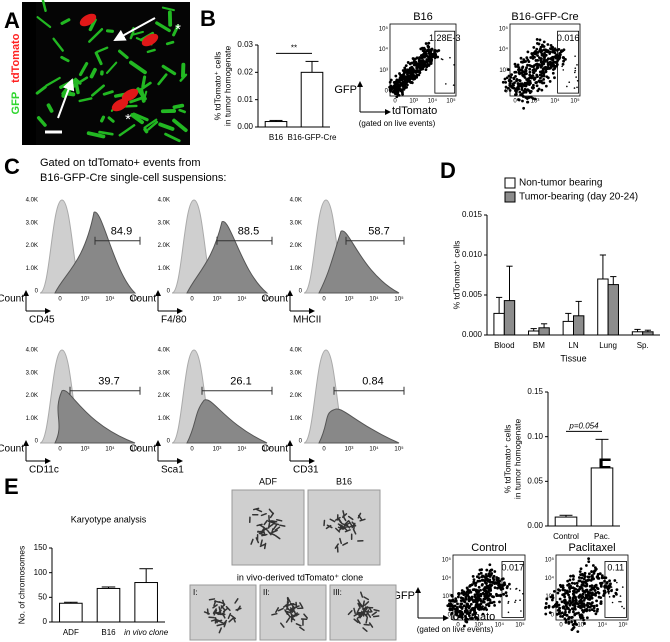 The image size is (670, 642). What do you see at coordinates (602, 536) in the screenshot?
I see `x-tick-label: Pac.` at bounding box center [602, 536].